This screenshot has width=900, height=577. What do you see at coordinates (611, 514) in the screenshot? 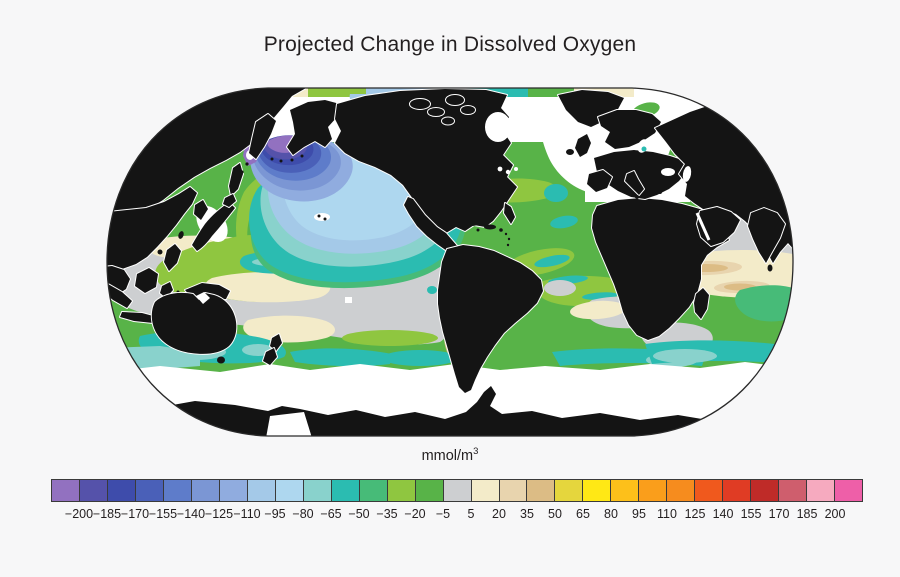
I see `colorbar-tick-label: 80` at bounding box center [611, 514].